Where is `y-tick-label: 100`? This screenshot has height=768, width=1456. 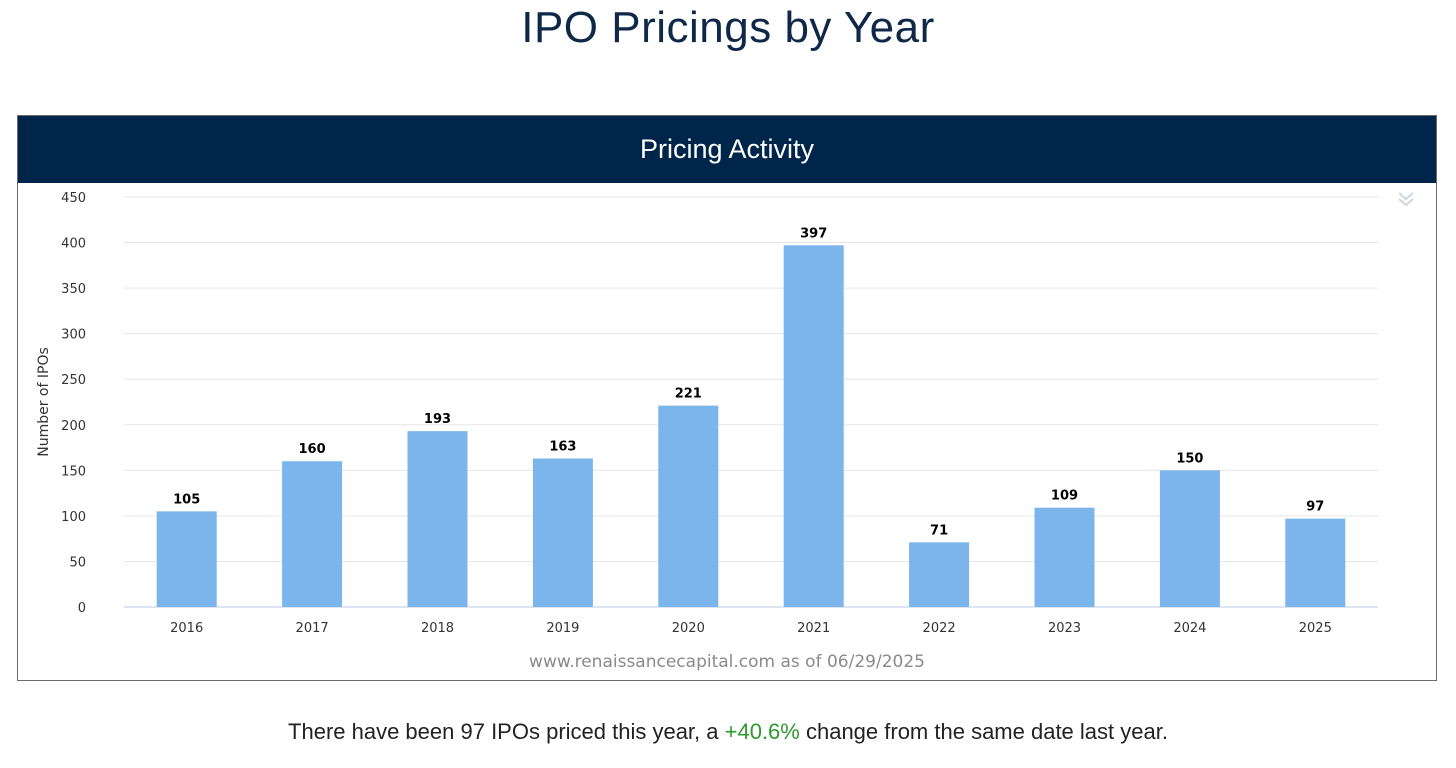 y-tick-label: 100 is located at coordinates (73, 517).